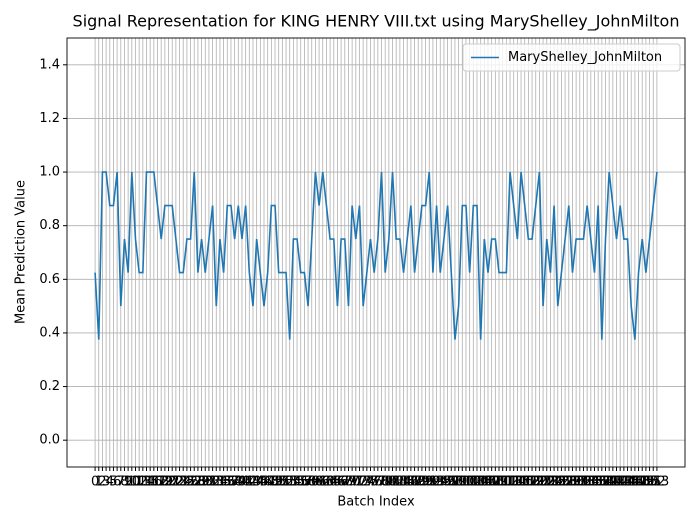 The width and height of the screenshot is (700, 525). I want to click on x-tick-label: 57, so click(304, 482).